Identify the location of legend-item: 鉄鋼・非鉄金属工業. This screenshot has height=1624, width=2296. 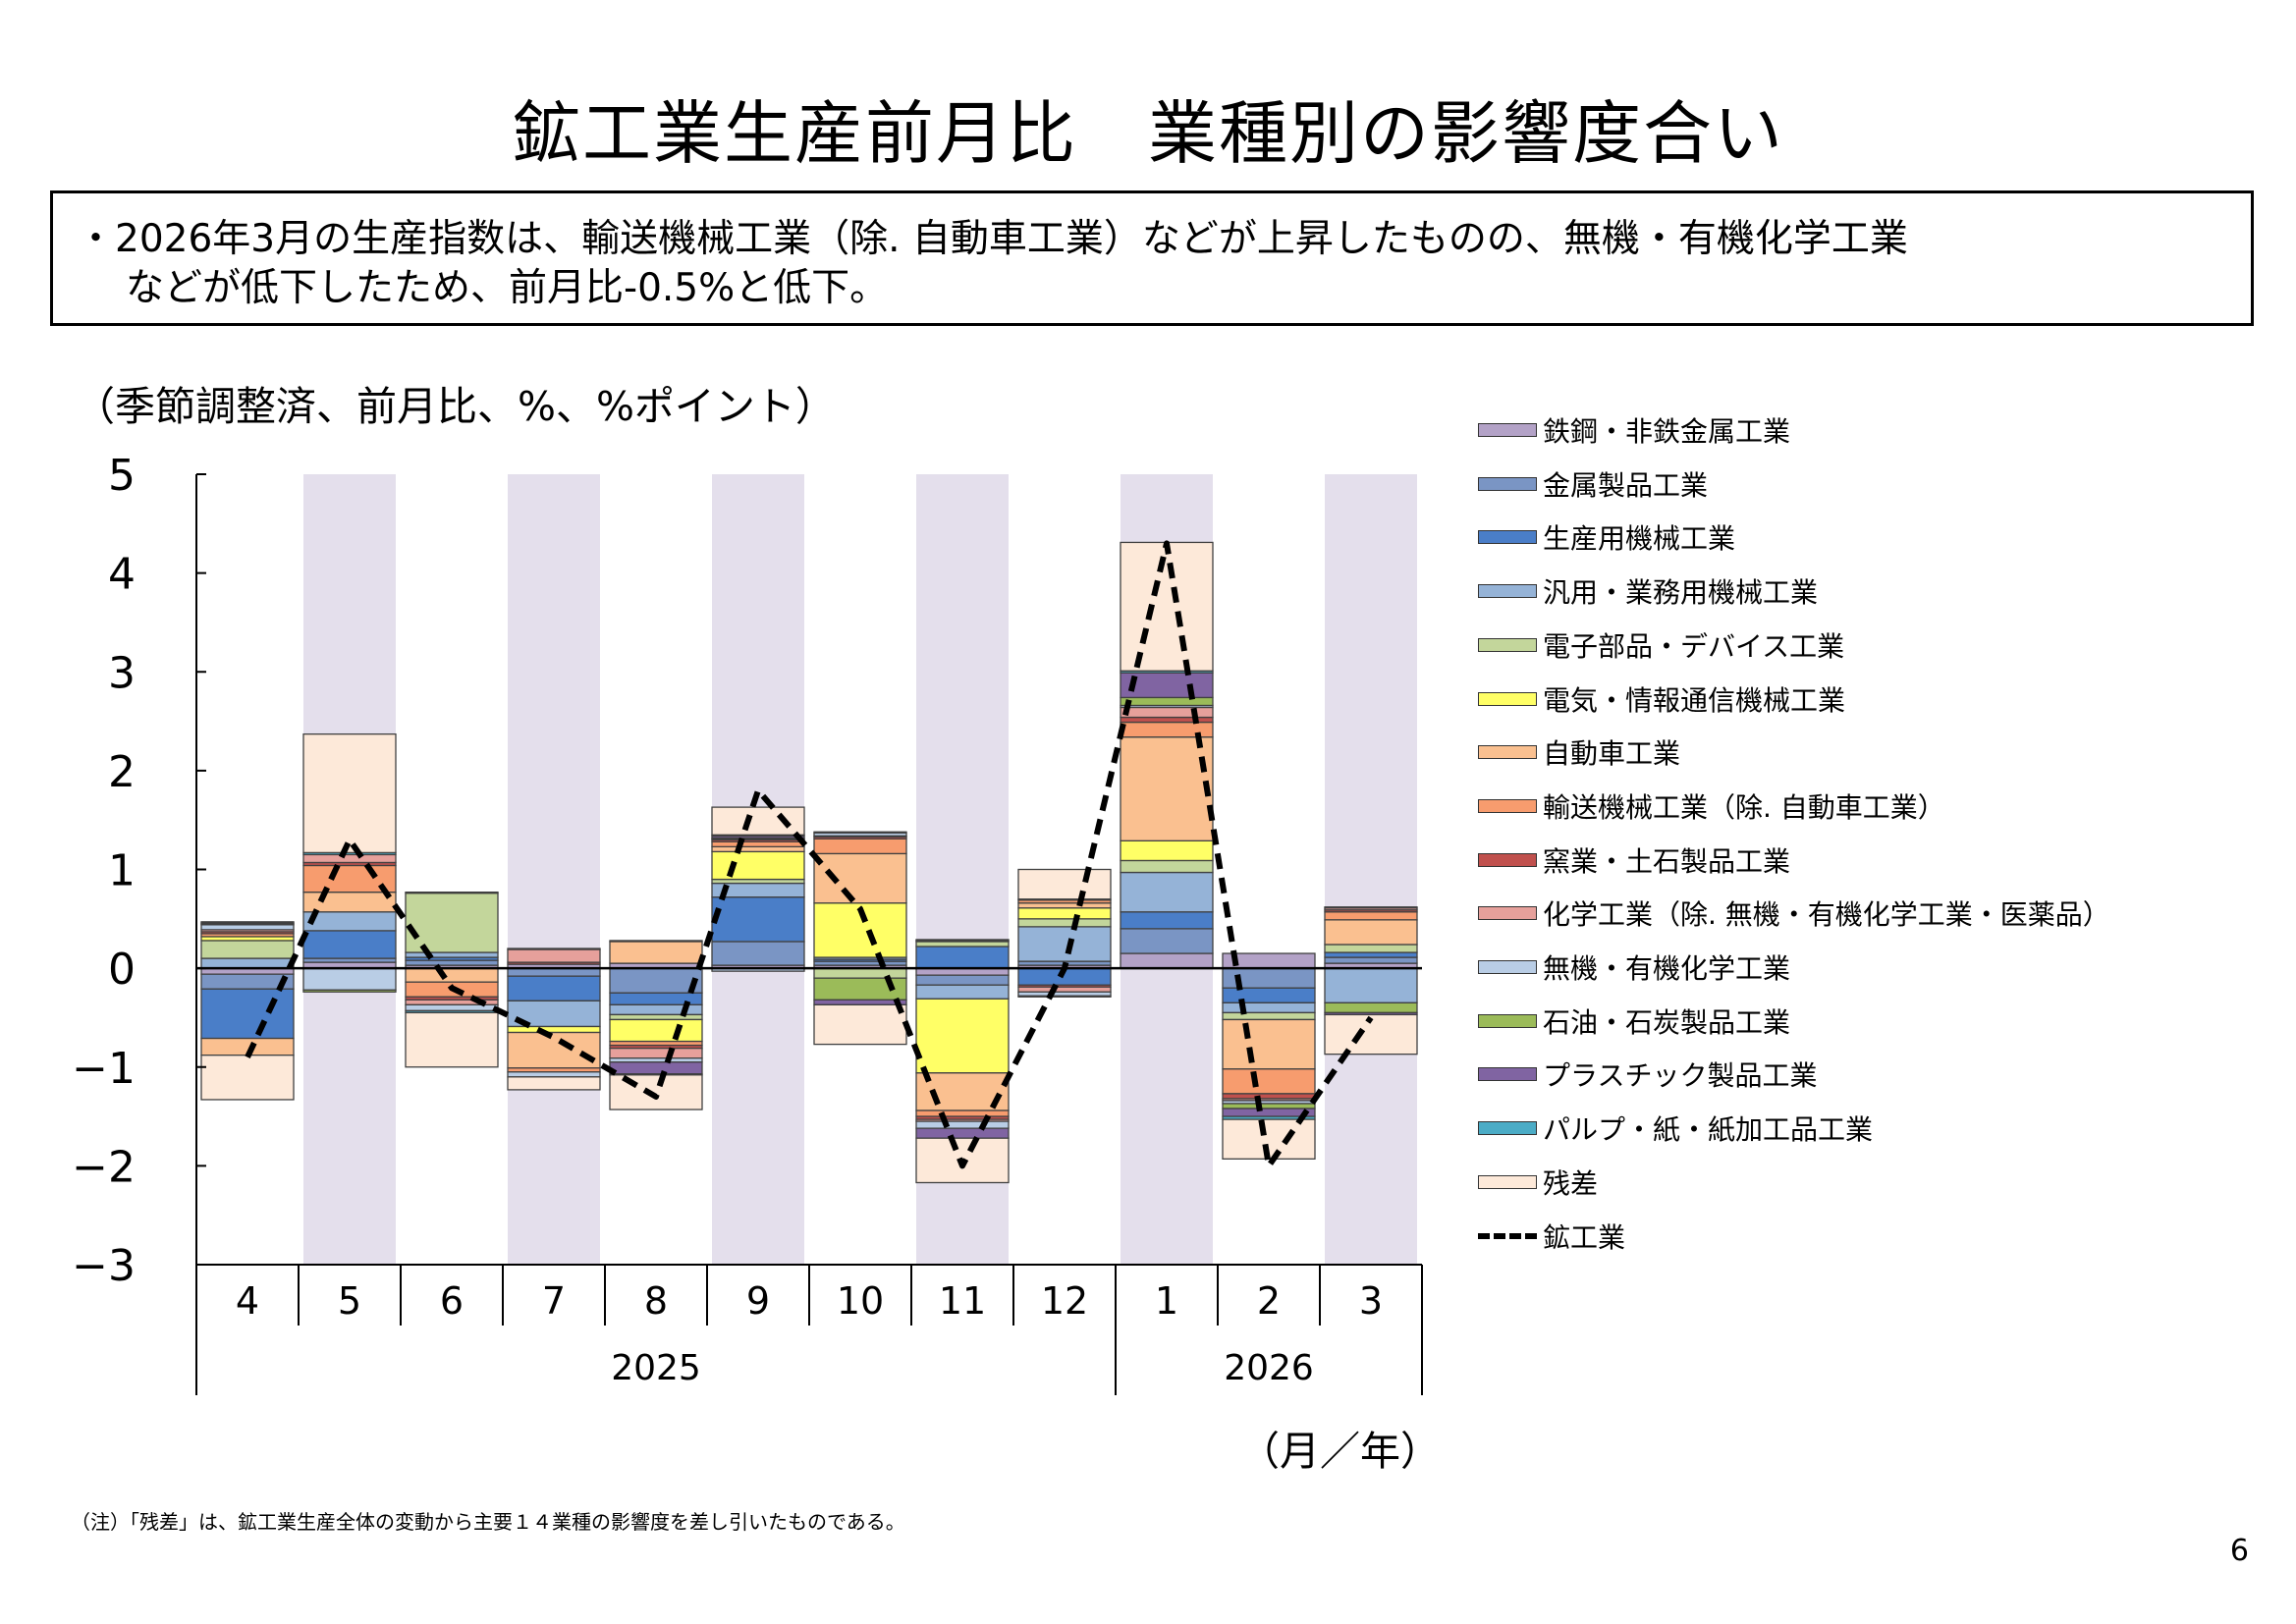
(1634, 430).